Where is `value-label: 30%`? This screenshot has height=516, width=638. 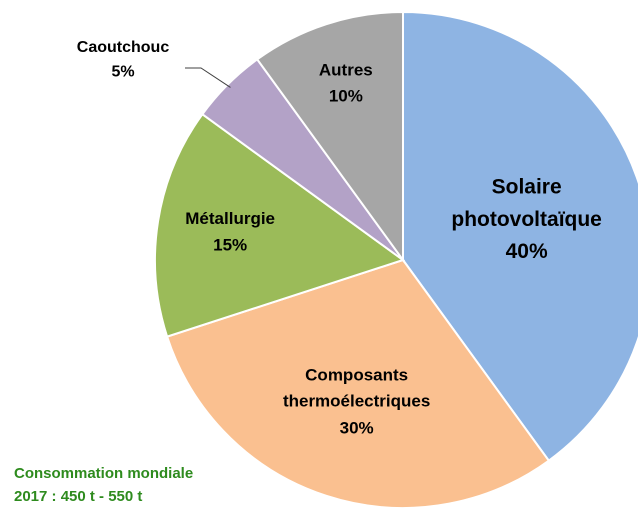 value-label: 30% is located at coordinates (357, 427).